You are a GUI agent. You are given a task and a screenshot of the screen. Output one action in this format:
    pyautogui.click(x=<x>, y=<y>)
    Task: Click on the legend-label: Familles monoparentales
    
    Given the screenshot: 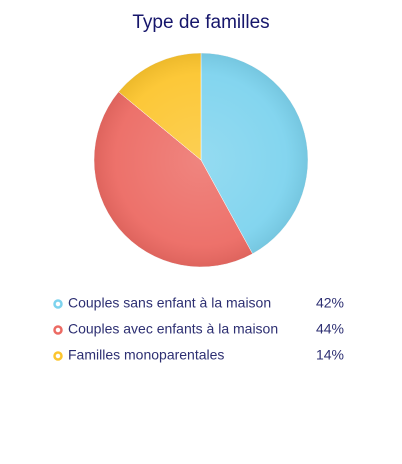 What is the action you would take?
    pyautogui.click(x=146, y=355)
    